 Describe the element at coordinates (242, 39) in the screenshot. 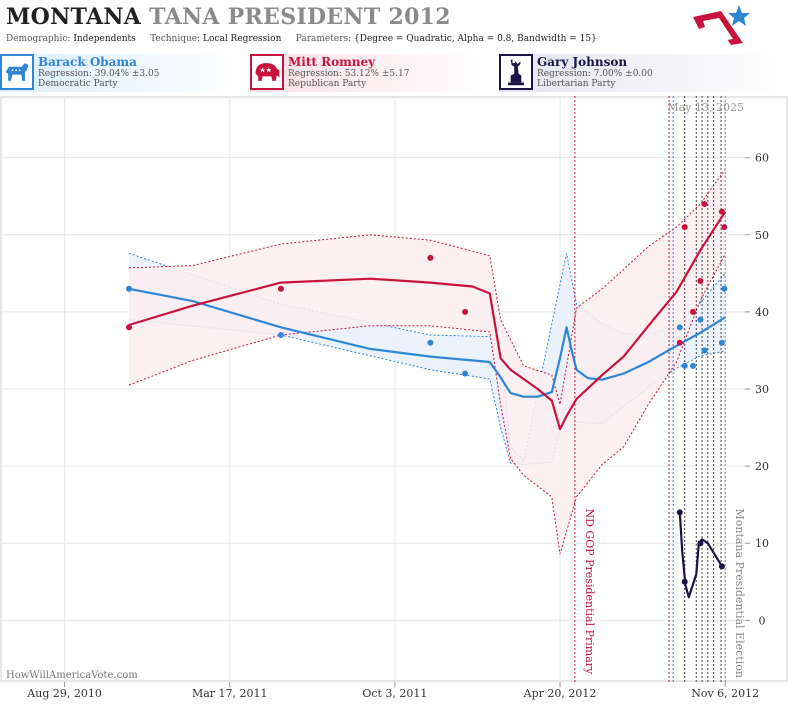

I see `technique-value: Local Regression` at that location.